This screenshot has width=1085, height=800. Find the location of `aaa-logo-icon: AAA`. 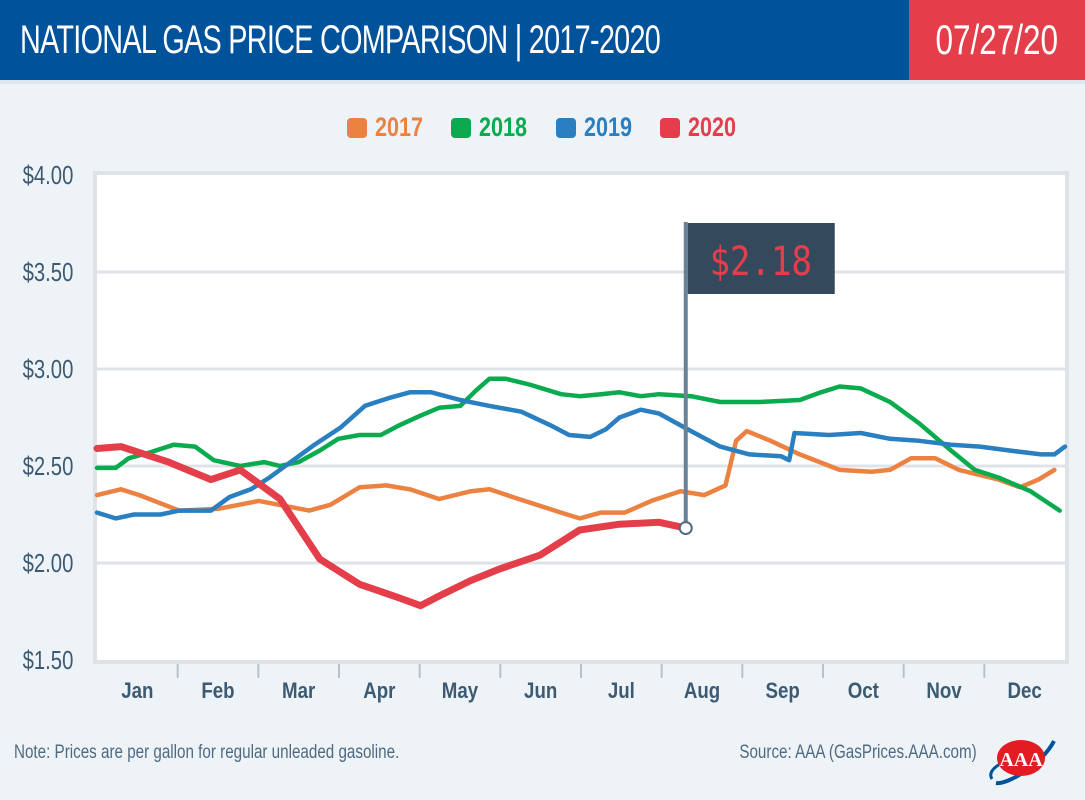

aaa-logo-icon: AAA is located at coordinates (1022, 763).